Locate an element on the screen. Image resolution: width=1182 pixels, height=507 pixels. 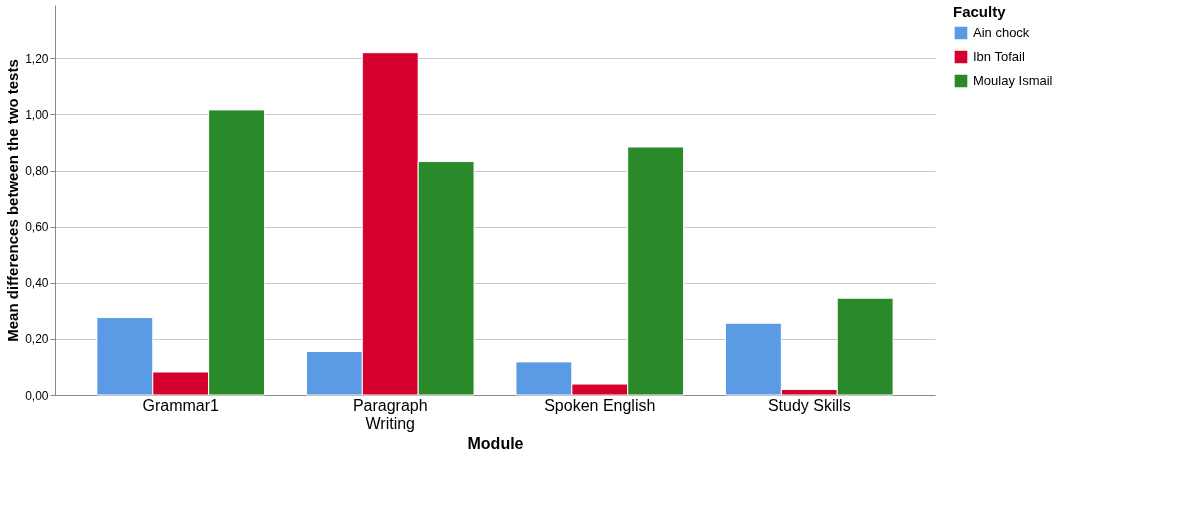
y-tick-label: 0,40 is located at coordinates (37, 283).